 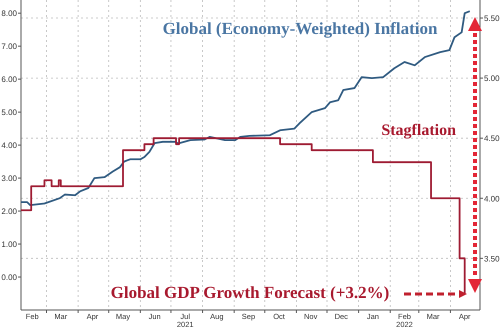 What do you see at coordinates (9, 277) in the screenshot?
I see `y-tick-label: 0.00` at bounding box center [9, 277].